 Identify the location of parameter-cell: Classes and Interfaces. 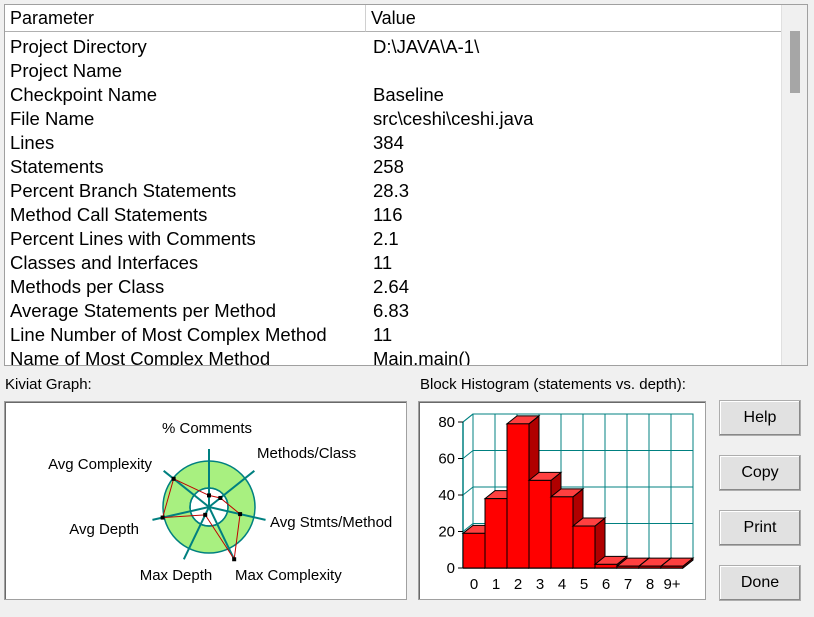
(104, 262).